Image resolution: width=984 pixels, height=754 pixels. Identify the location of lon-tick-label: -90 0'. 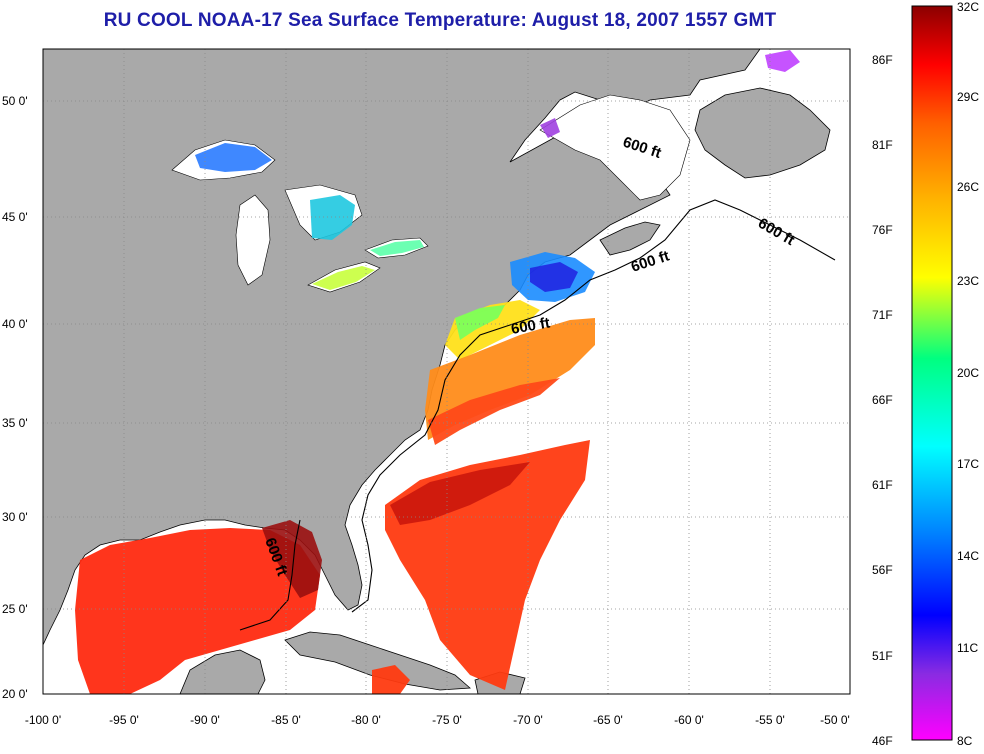
(205, 720).